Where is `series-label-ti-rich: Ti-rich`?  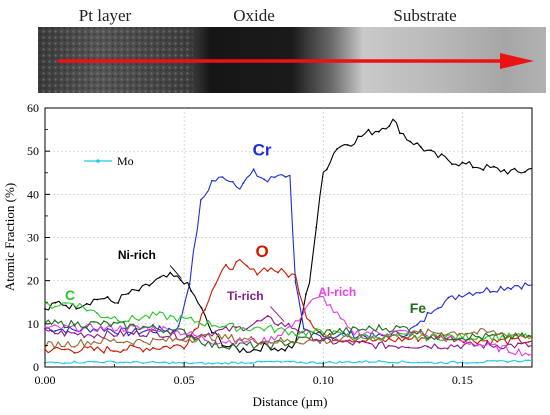 series-label-ti-rich: Ti-rich is located at coordinates (245, 296).